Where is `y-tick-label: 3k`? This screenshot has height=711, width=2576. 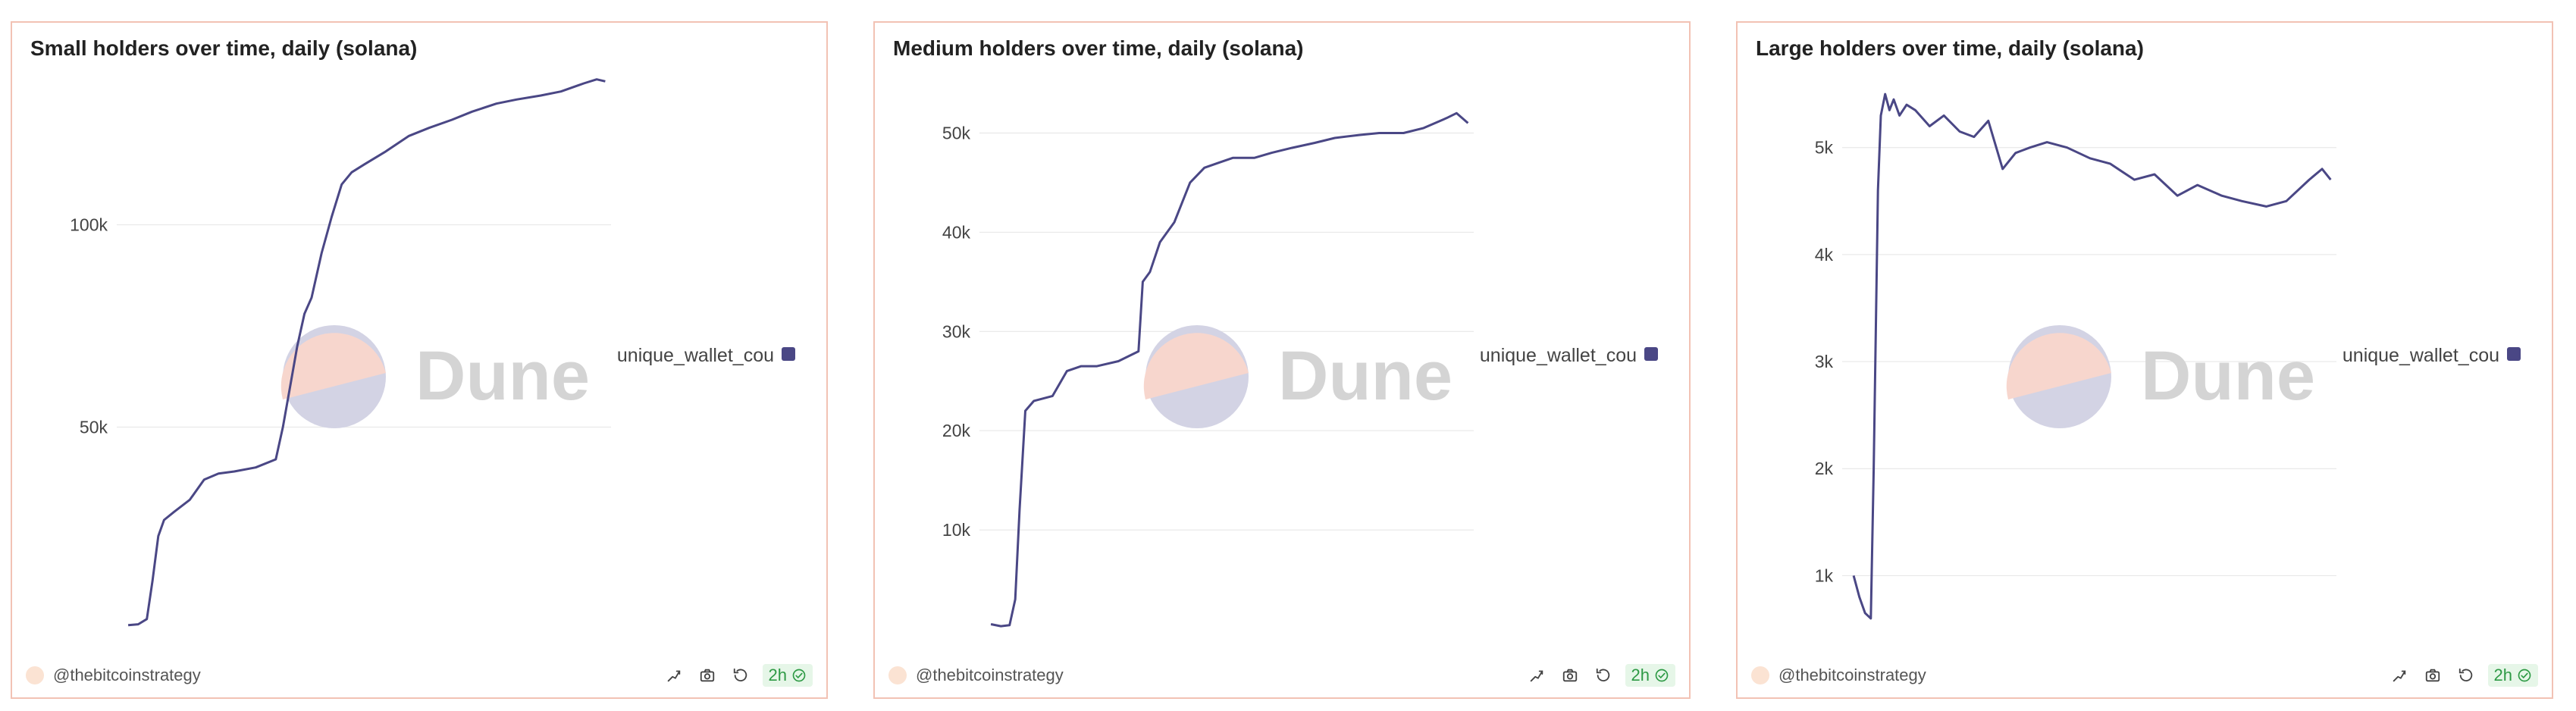
y-tick-label: 3k is located at coordinates (1824, 361).